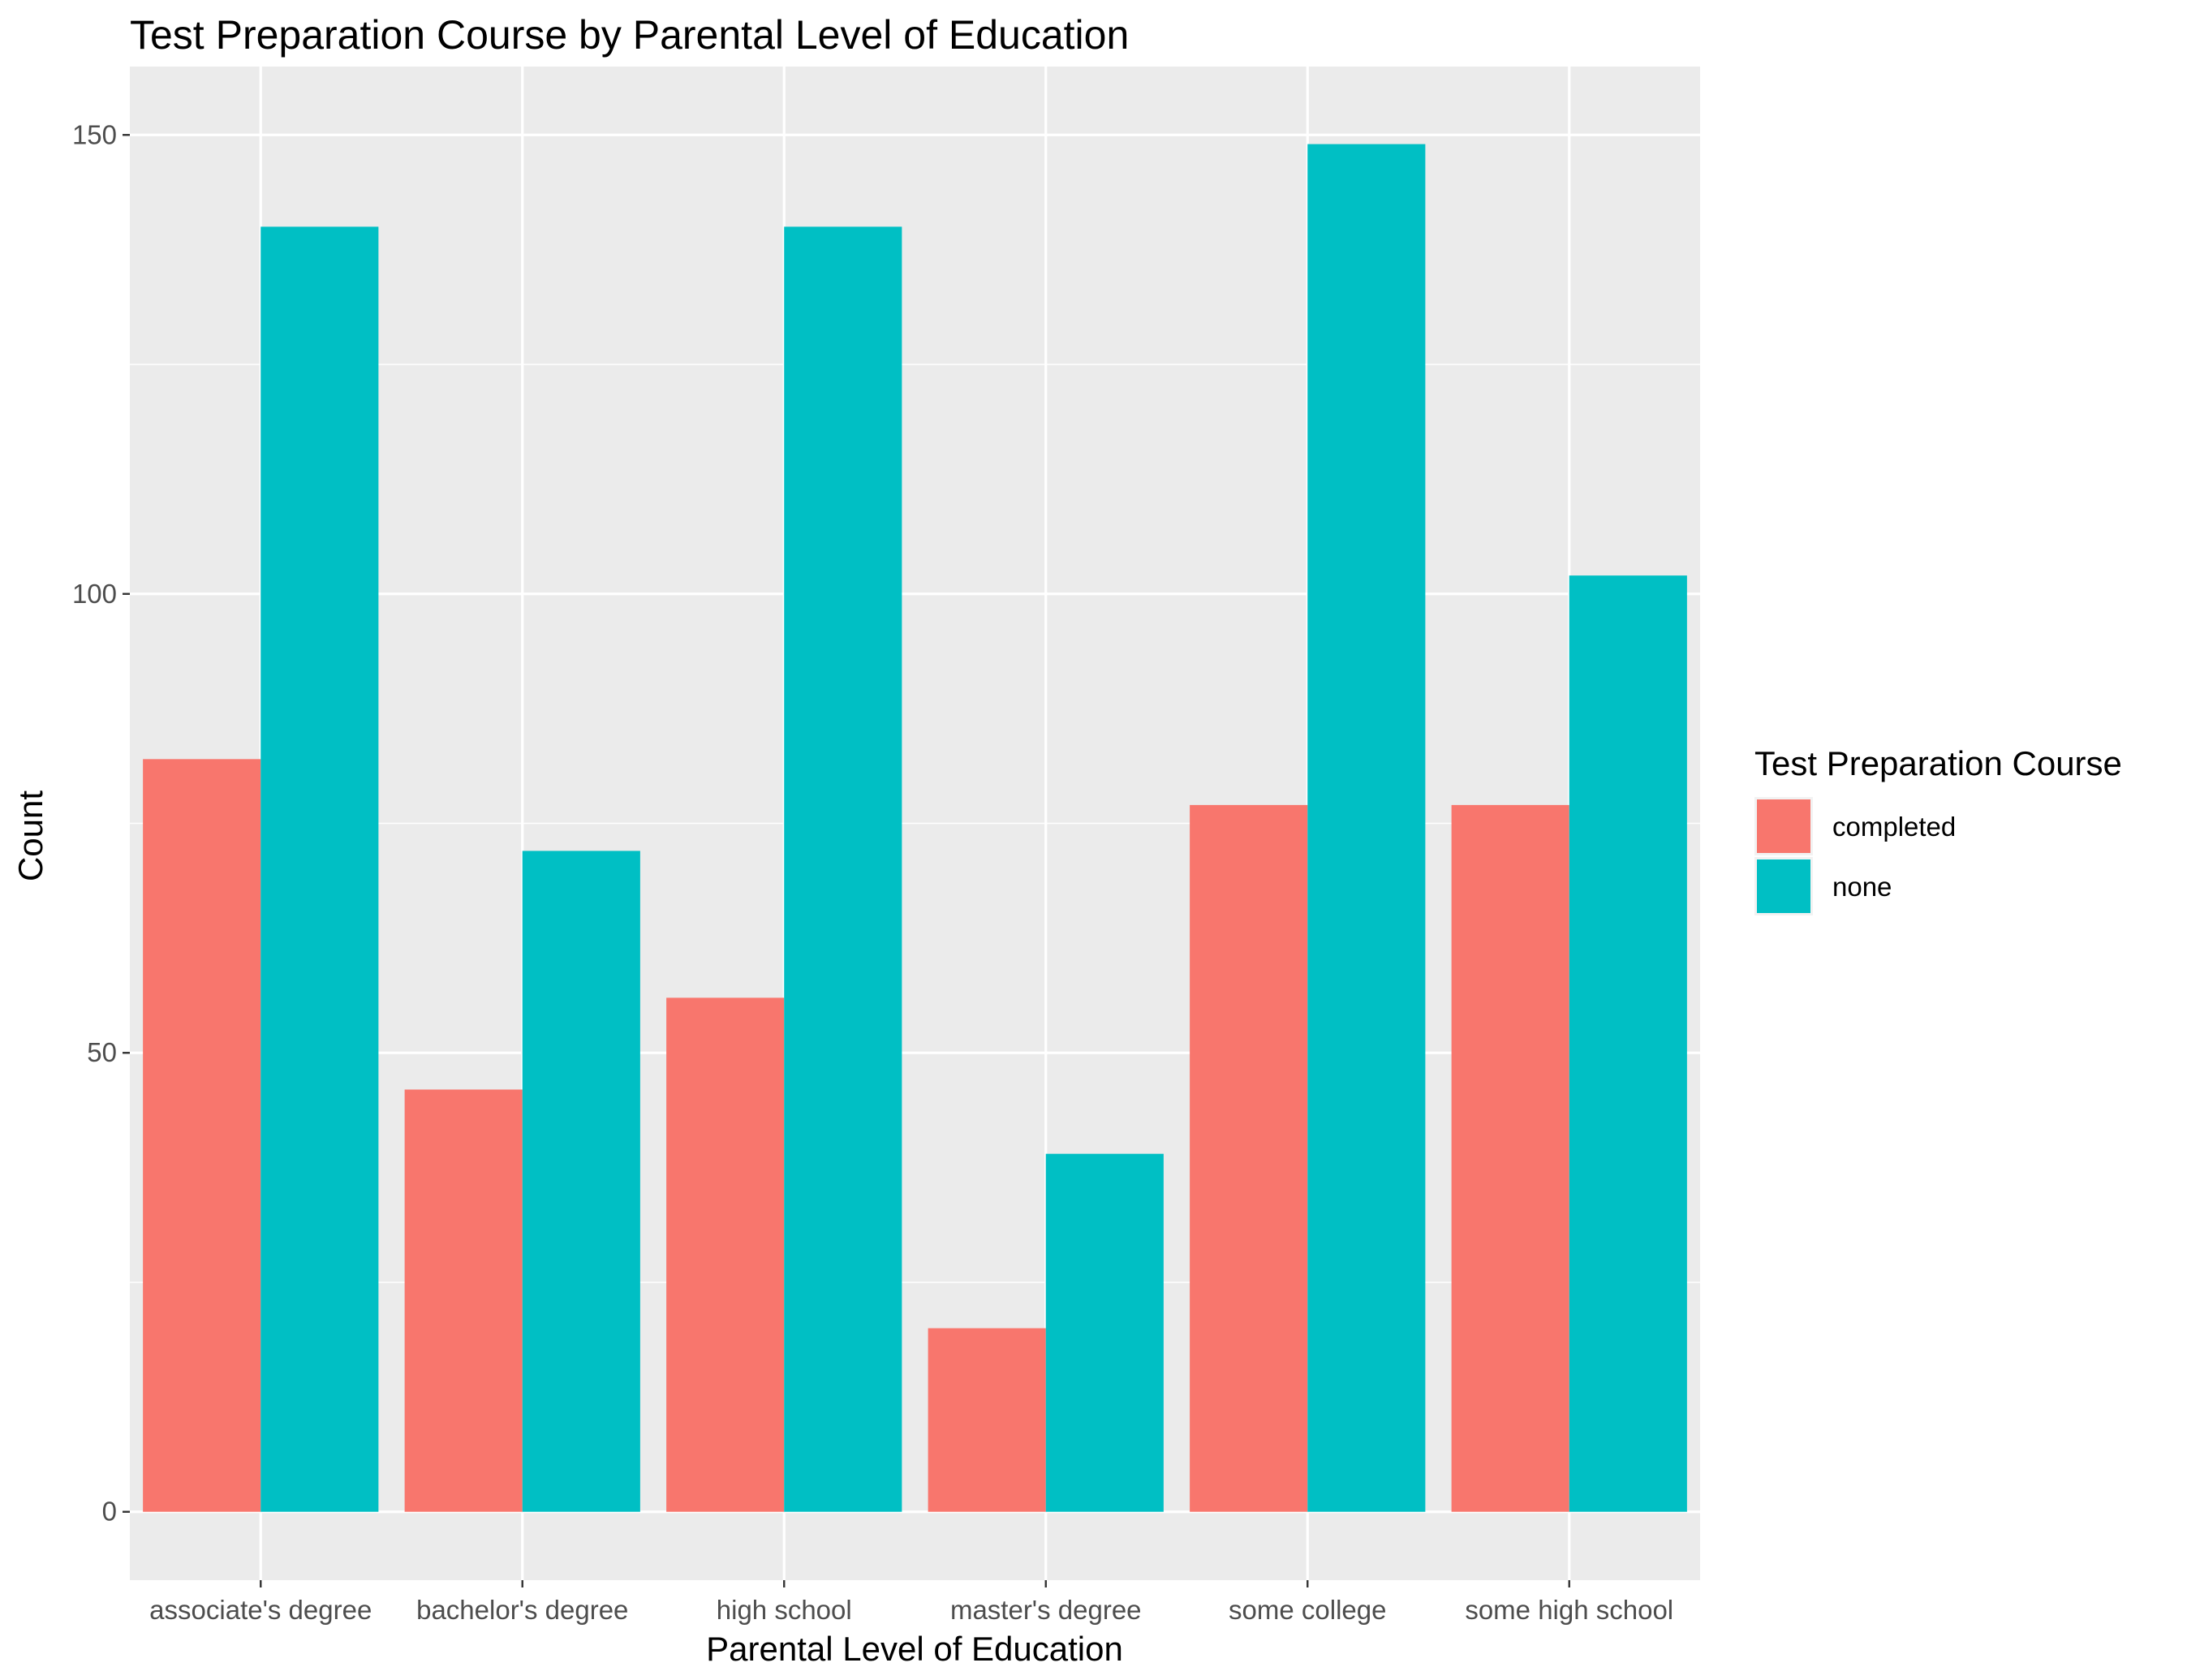 The image size is (2187, 1680). What do you see at coordinates (102, 1052) in the screenshot?
I see `y-tick-label: 50` at bounding box center [102, 1052].